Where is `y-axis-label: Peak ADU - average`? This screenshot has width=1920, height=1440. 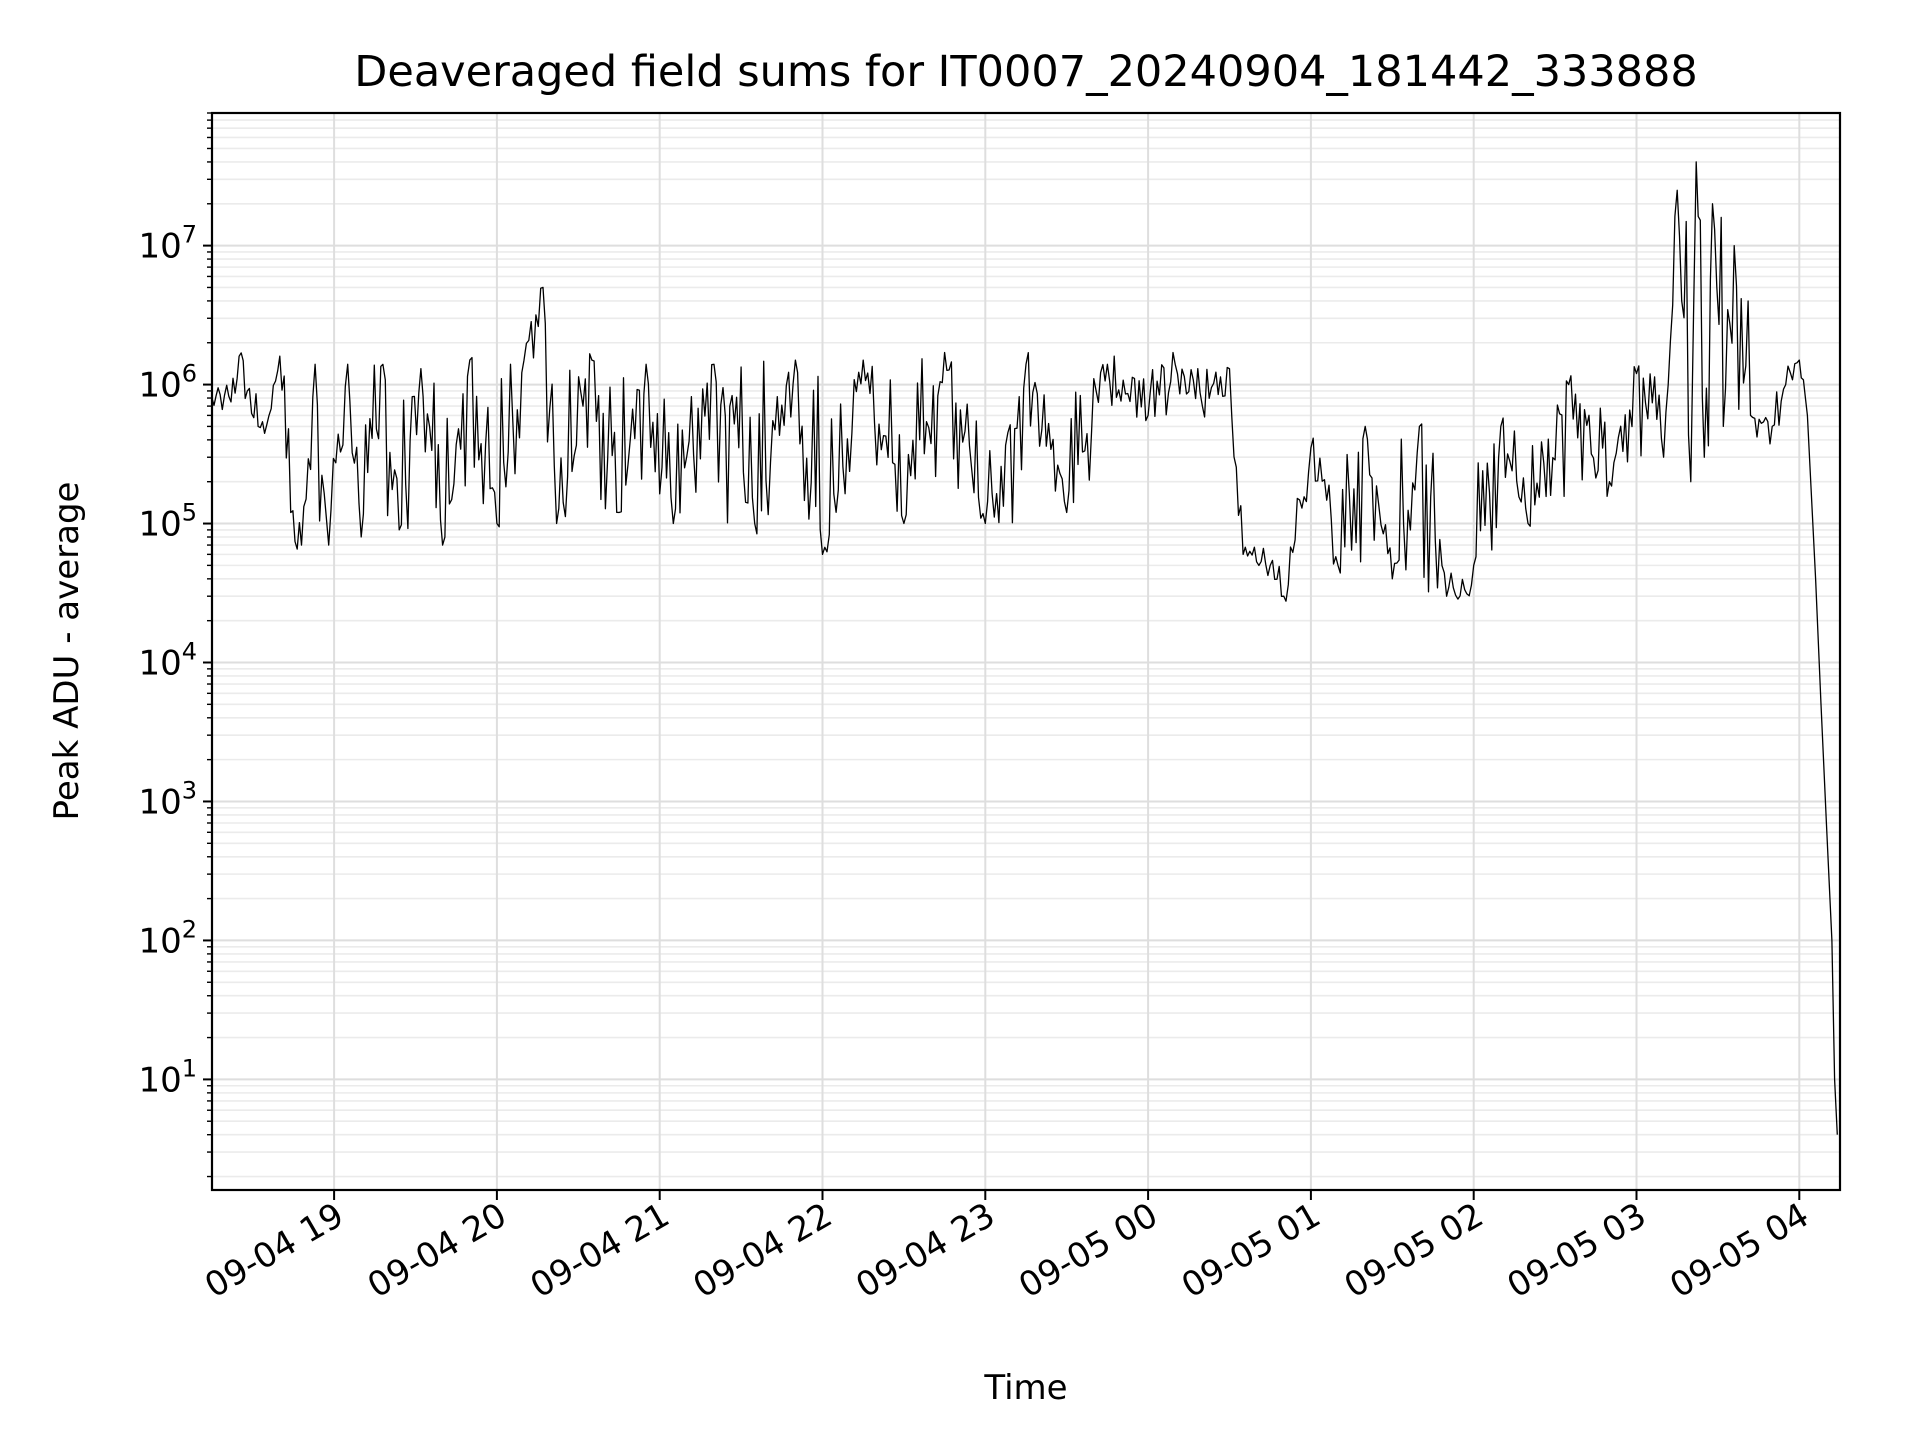 y-axis-label: Peak ADU - average is located at coordinates (67, 651).